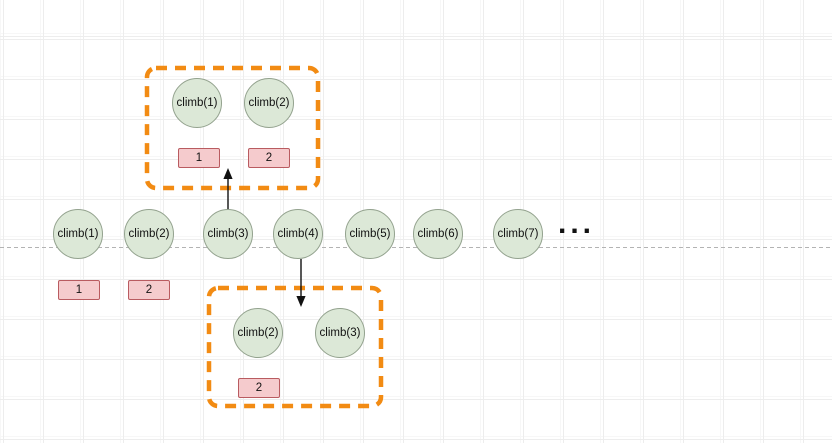 This screenshot has height=443, width=832. What do you see at coordinates (438, 234) in the screenshot?
I see `node-main-climb-6: climb(6)` at bounding box center [438, 234].